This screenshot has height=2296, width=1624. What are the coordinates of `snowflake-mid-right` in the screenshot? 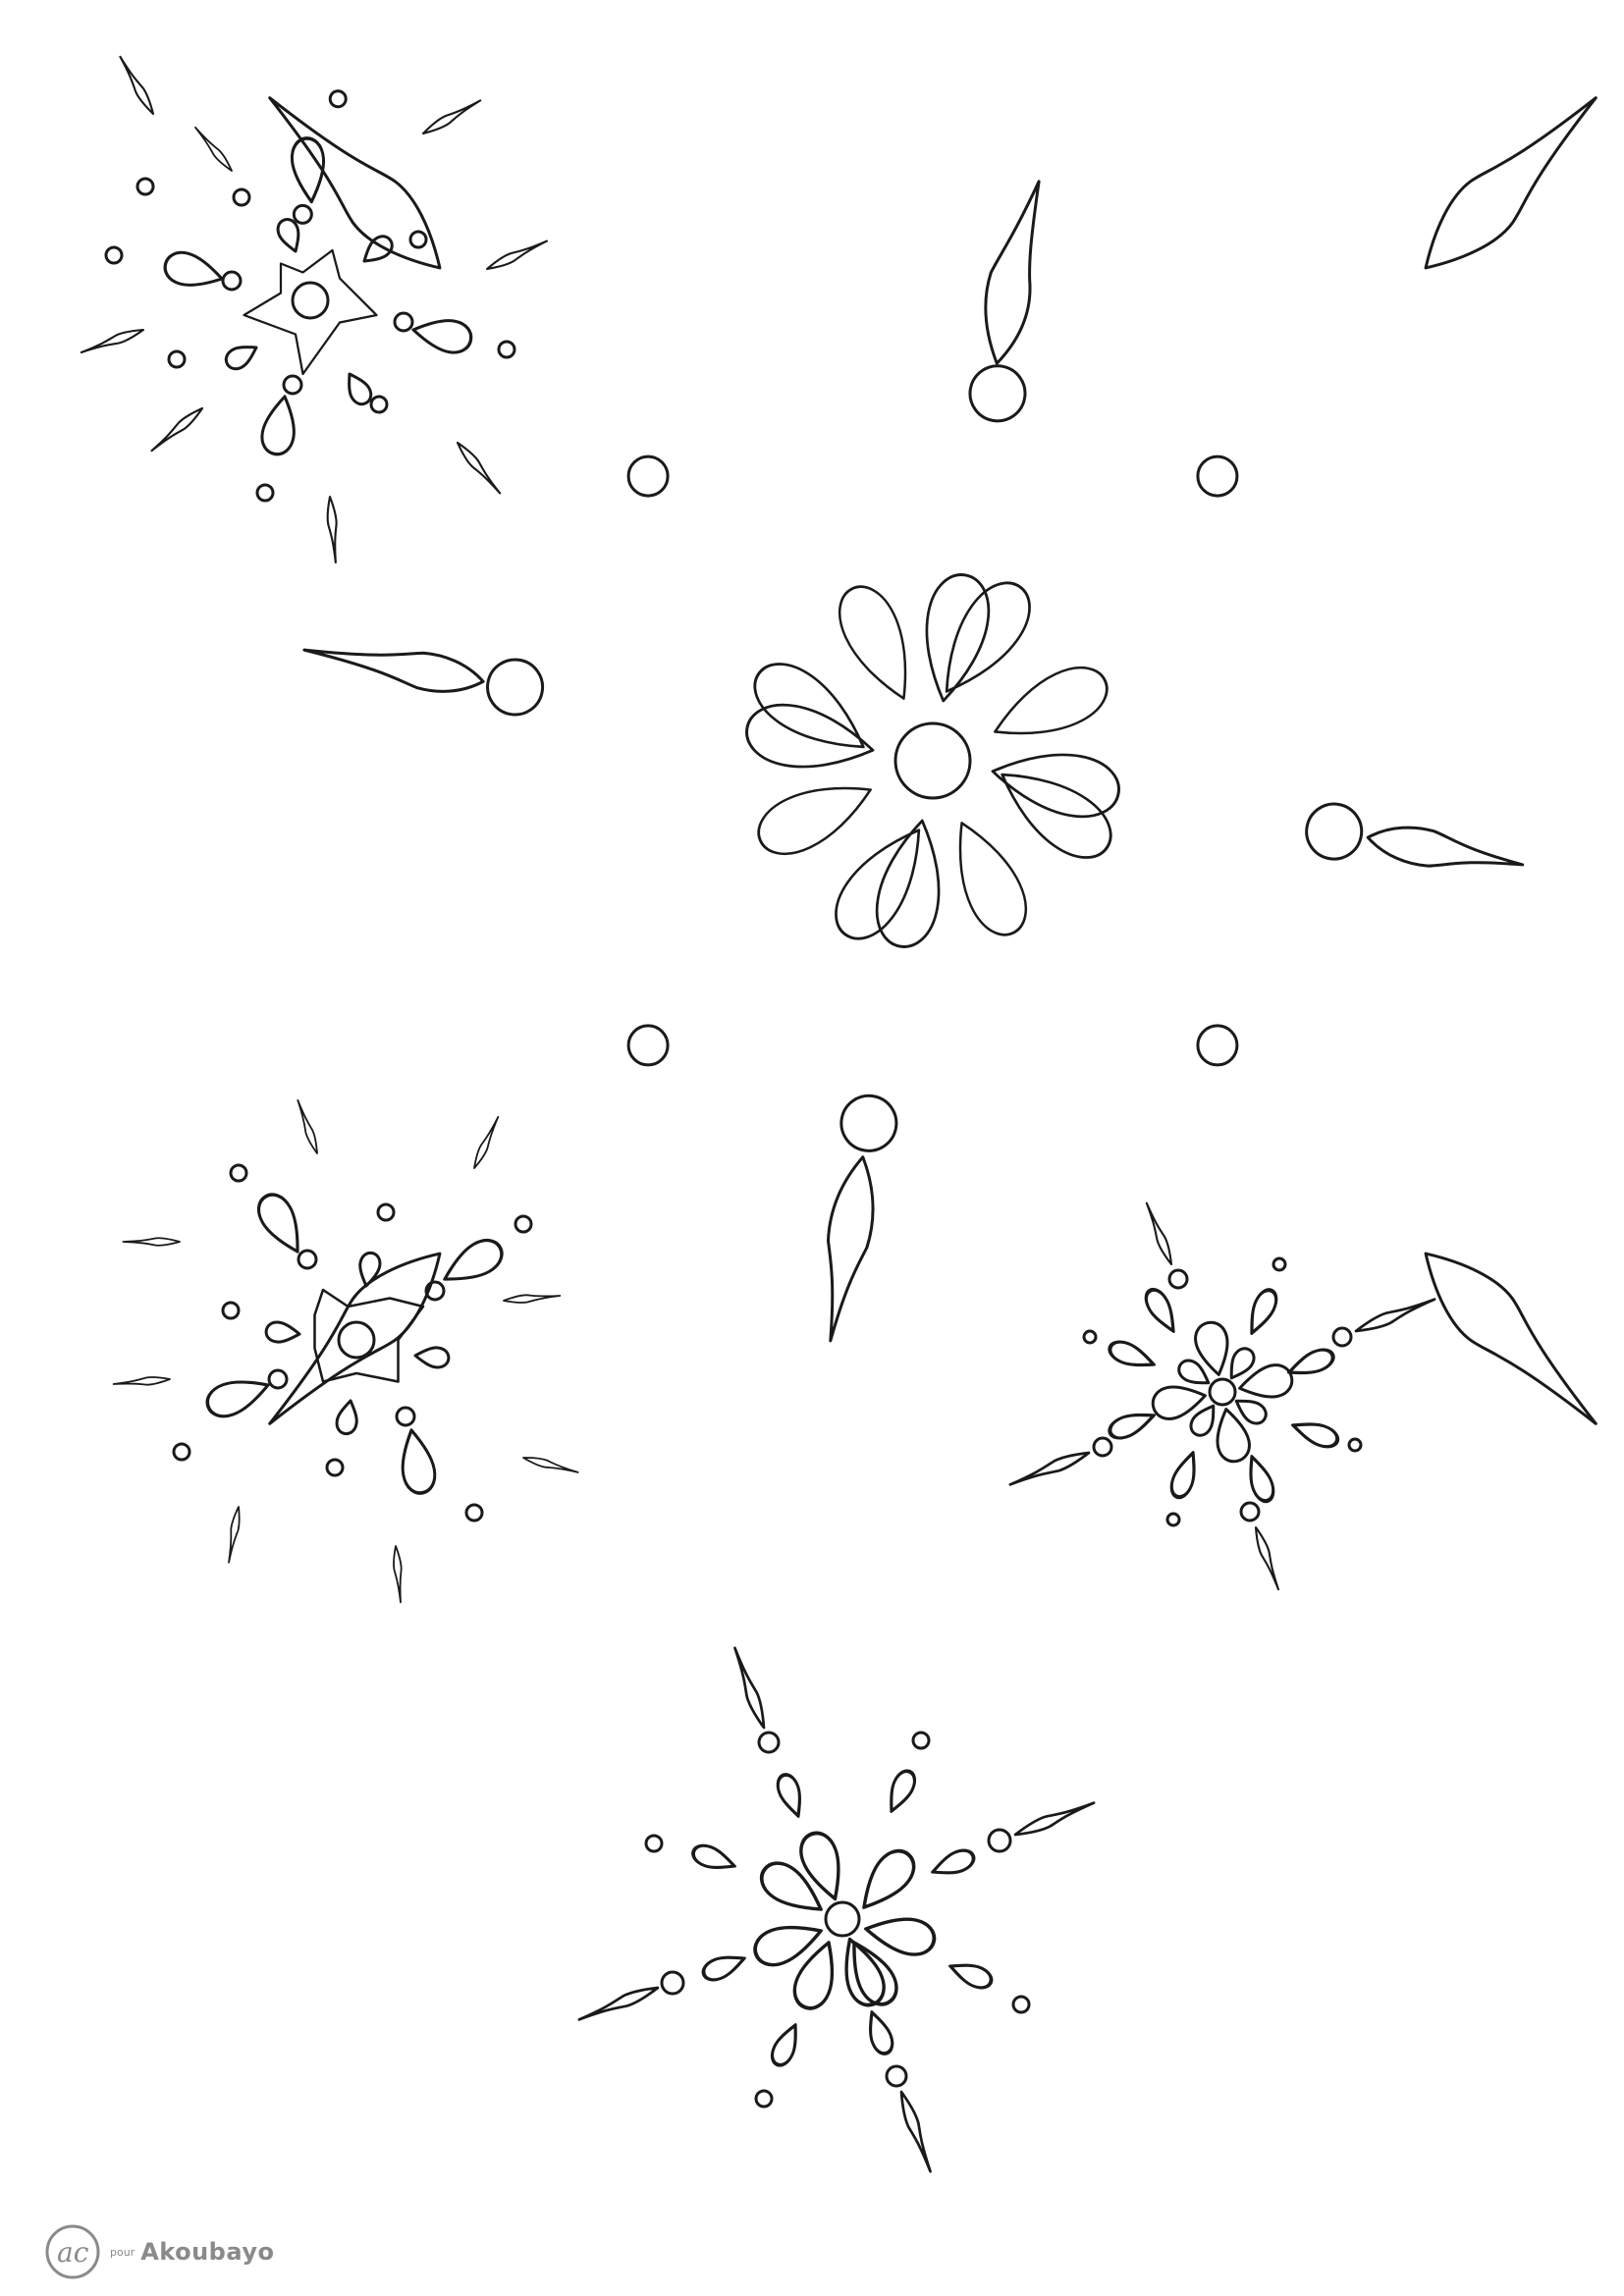 It's located at (1222, 1396).